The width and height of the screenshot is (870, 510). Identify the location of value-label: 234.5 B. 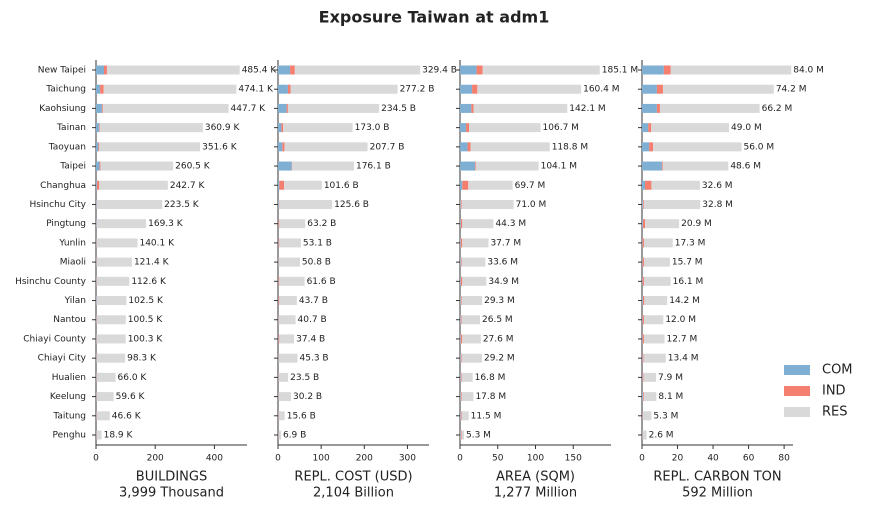
(398, 109).